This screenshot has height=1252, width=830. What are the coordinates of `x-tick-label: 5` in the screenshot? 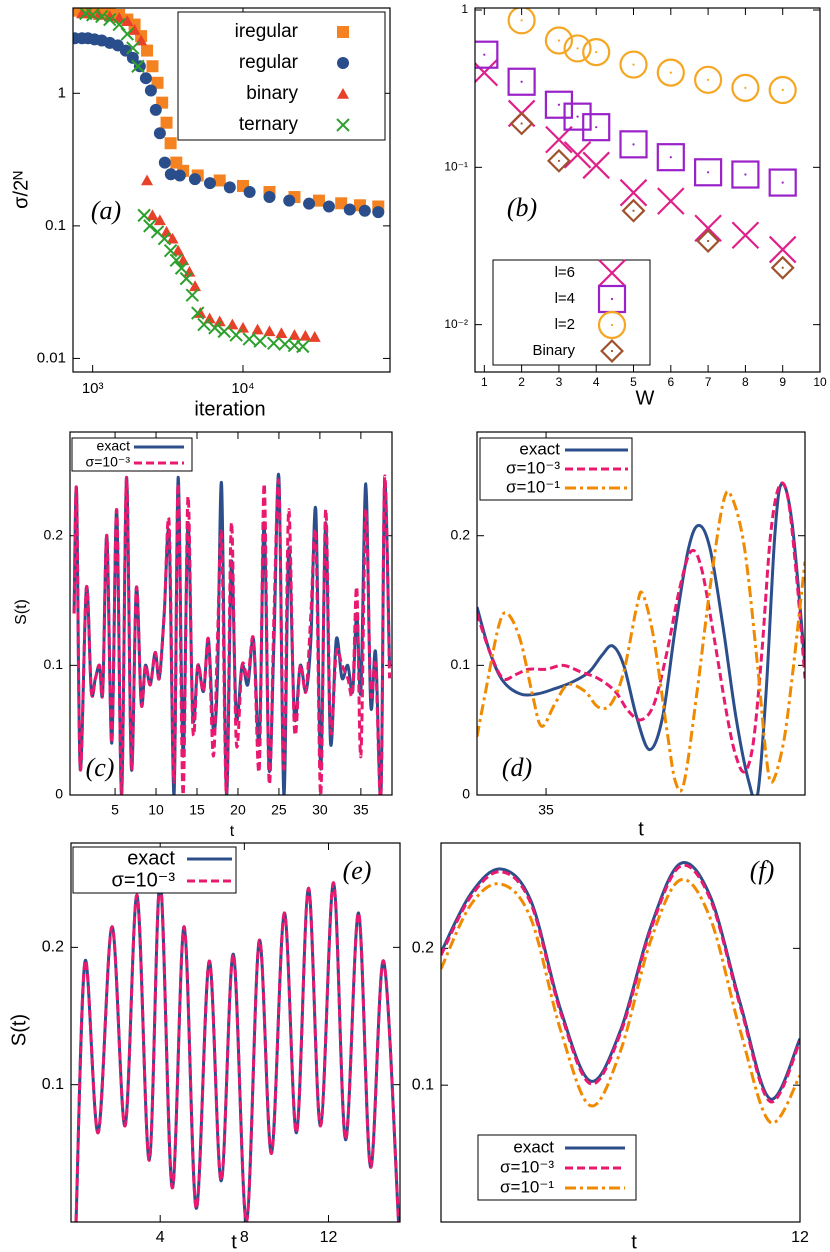 It's located at (633, 382).